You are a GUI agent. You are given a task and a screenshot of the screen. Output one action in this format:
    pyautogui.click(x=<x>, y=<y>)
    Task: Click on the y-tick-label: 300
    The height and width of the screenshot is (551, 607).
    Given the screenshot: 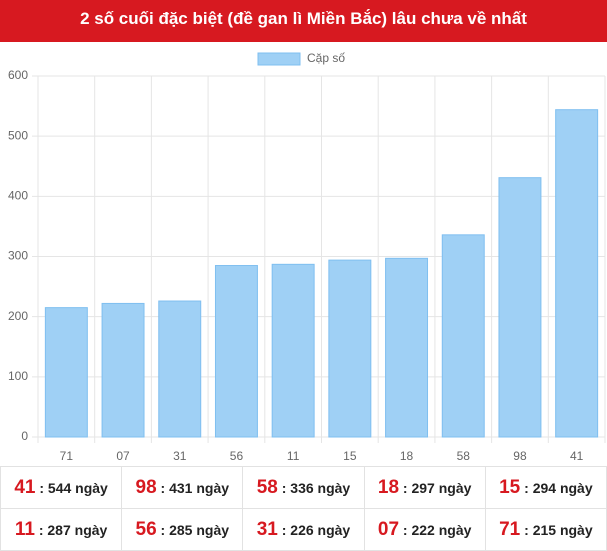 What is the action you would take?
    pyautogui.click(x=18, y=256)
    